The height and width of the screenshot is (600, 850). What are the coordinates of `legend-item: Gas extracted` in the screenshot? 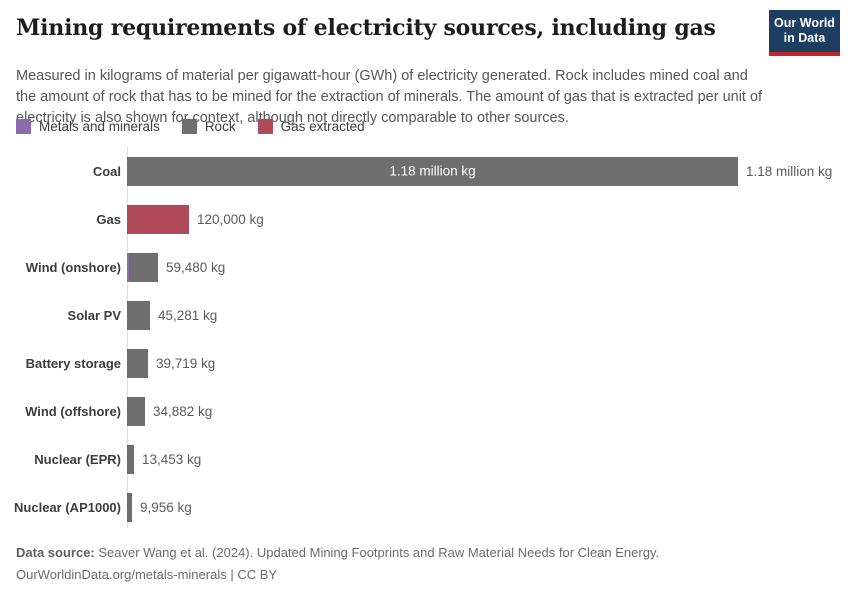 It's located at (311, 126).